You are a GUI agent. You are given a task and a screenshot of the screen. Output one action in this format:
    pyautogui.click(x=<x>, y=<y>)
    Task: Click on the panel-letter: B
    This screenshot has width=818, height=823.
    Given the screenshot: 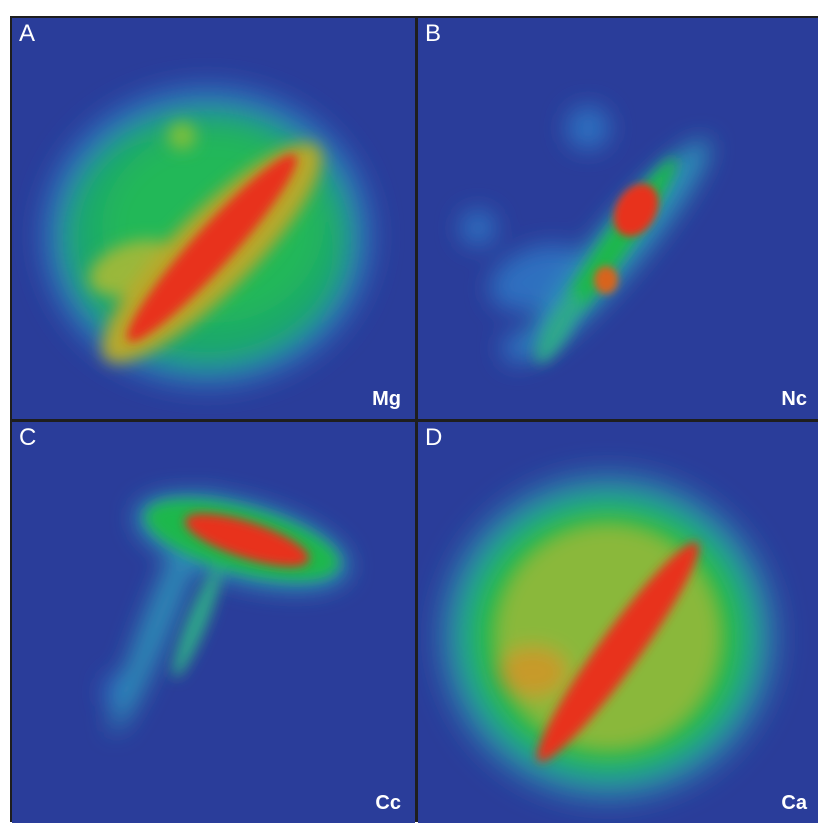 What is the action you would take?
    pyautogui.click(x=433, y=33)
    